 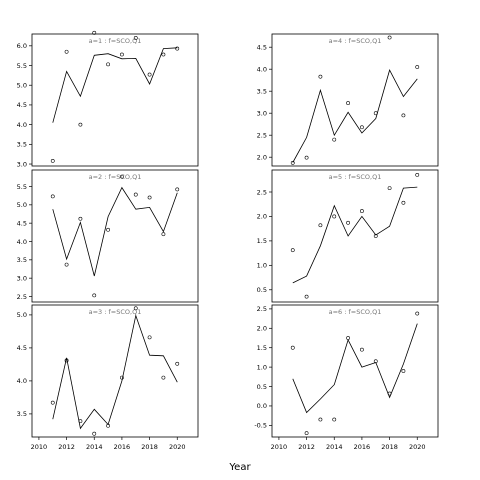 What do you see at coordinates (262, 241) in the screenshot?
I see `panel-4-y-tick-label: 1.5` at bounding box center [262, 241].